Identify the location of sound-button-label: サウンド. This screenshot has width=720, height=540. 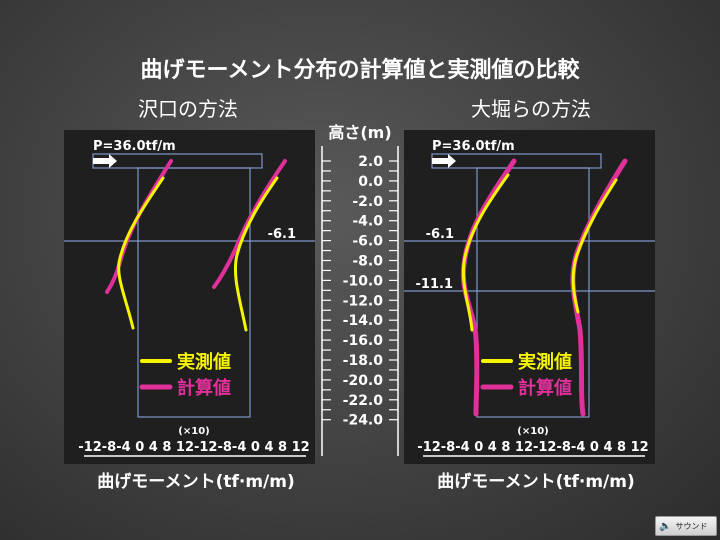
(691, 526).